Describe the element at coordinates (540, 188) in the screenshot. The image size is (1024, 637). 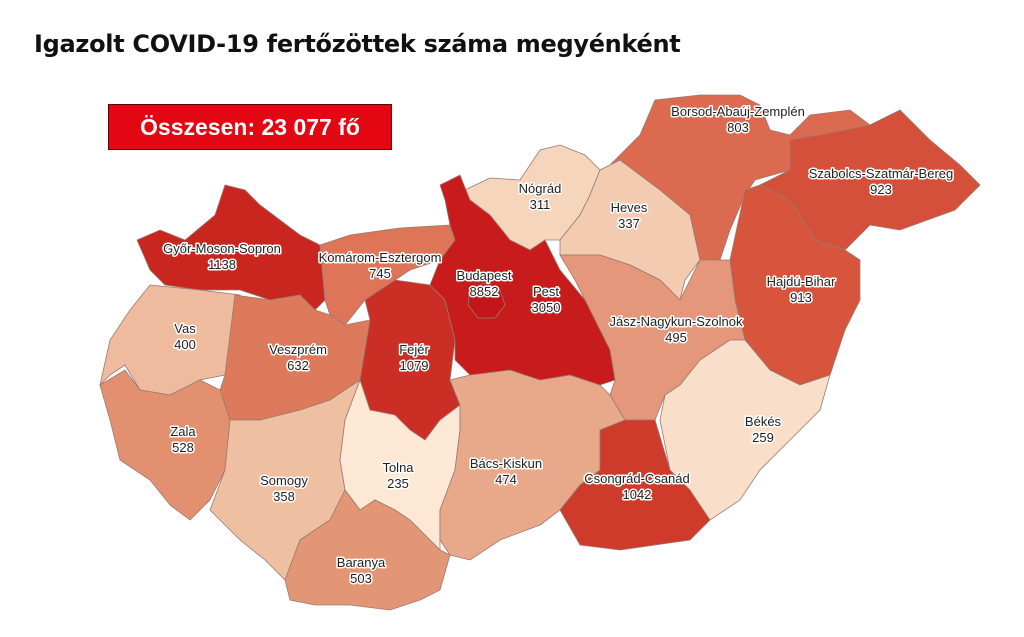
I see `county-name-label: Nógrád` at that location.